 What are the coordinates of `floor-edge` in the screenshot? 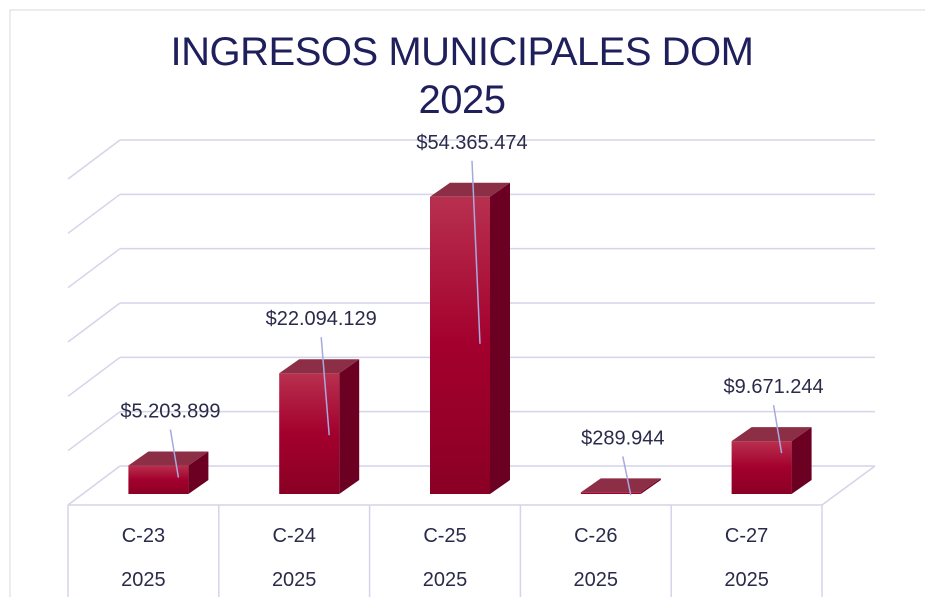 It's located at (848, 485).